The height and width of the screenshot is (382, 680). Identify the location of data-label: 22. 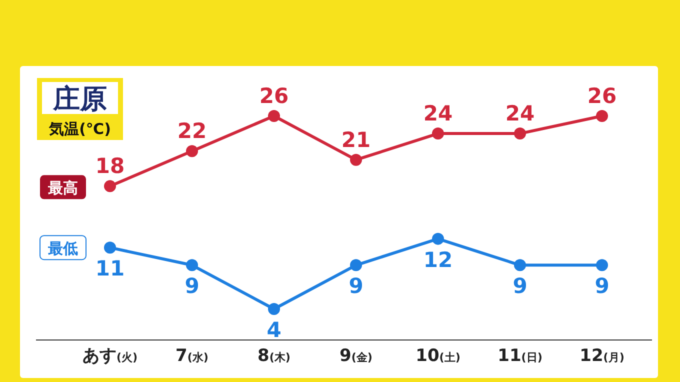
(192, 131).